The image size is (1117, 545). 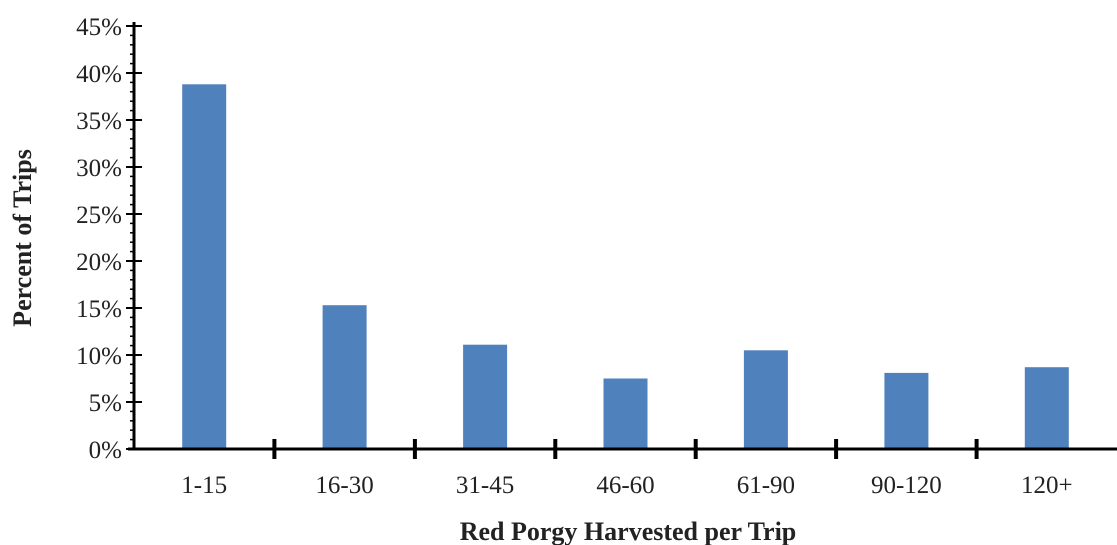 I want to click on y-axis-title: Percent of Trips, so click(x=22, y=238).